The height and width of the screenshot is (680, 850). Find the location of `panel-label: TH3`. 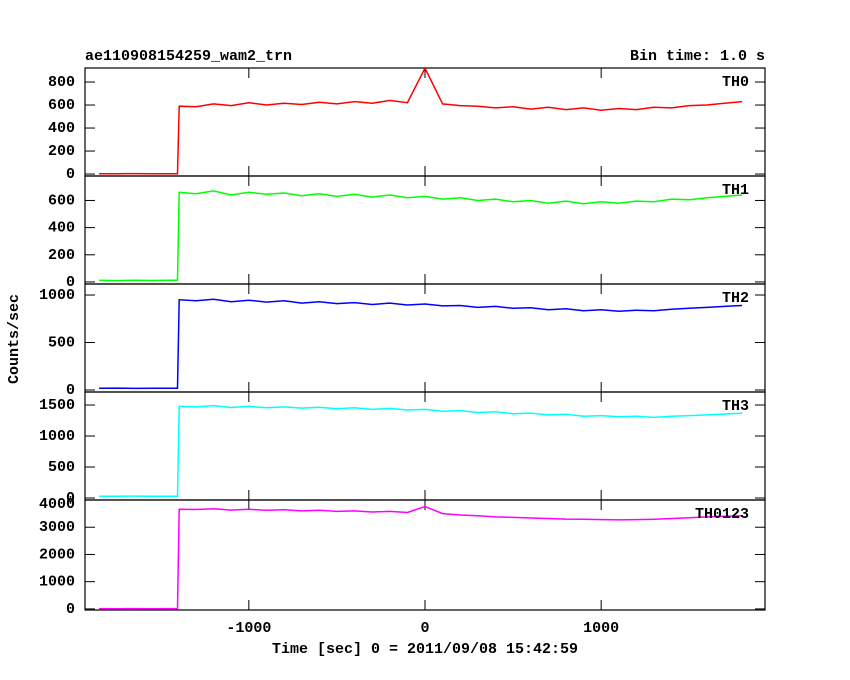

panel-label: TH3 is located at coordinates (735, 406).